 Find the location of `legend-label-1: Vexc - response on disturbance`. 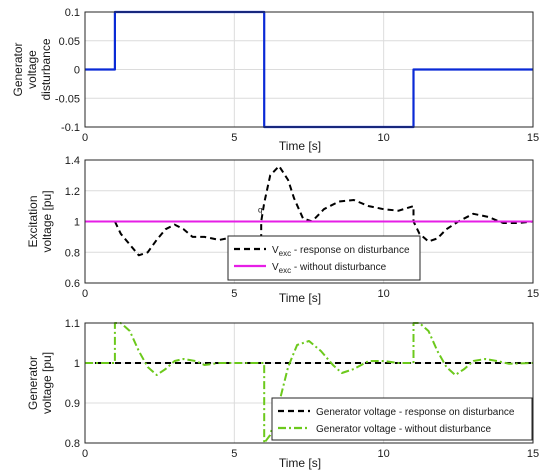

legend-label-1: Vexc - response on disturbance is located at coordinates (341, 251).